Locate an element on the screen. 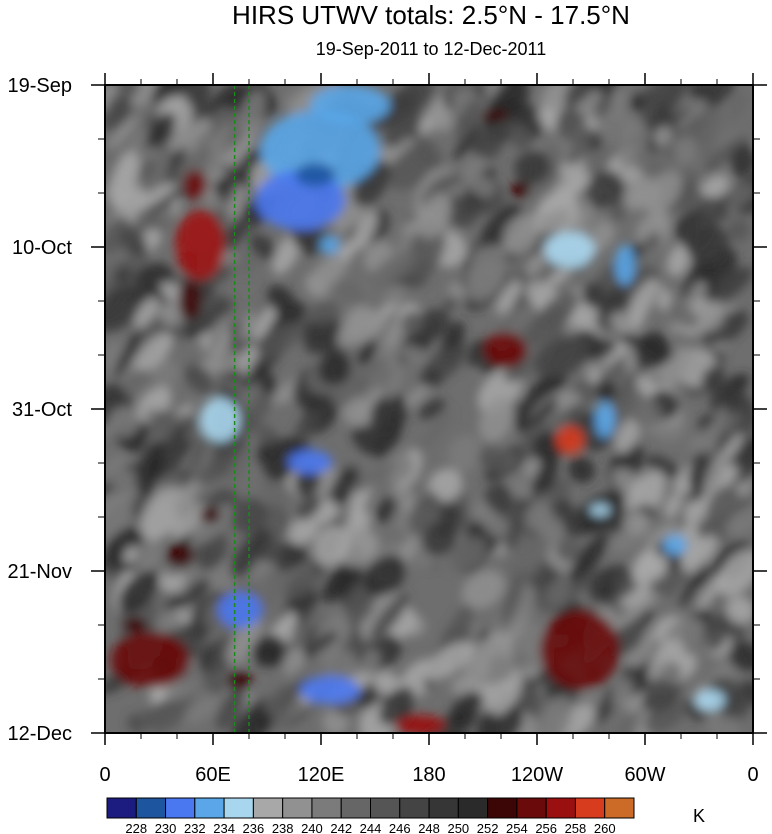 The image size is (772, 834). x-tick-label: 120W is located at coordinates (537, 775).